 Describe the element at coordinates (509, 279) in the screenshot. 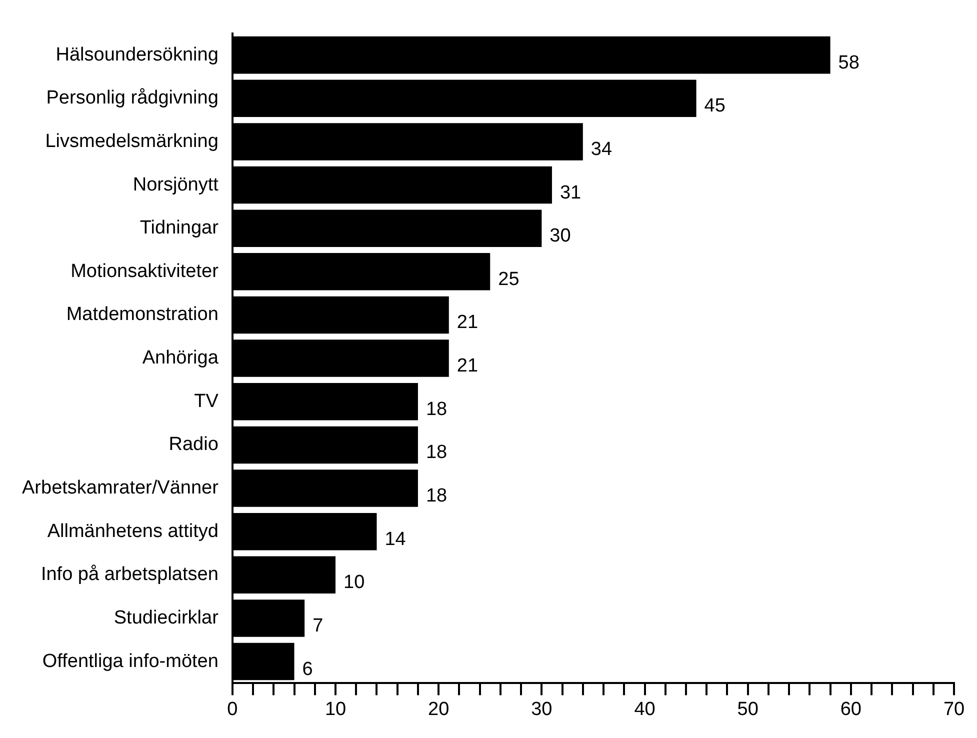

I see `data-label: 25` at that location.